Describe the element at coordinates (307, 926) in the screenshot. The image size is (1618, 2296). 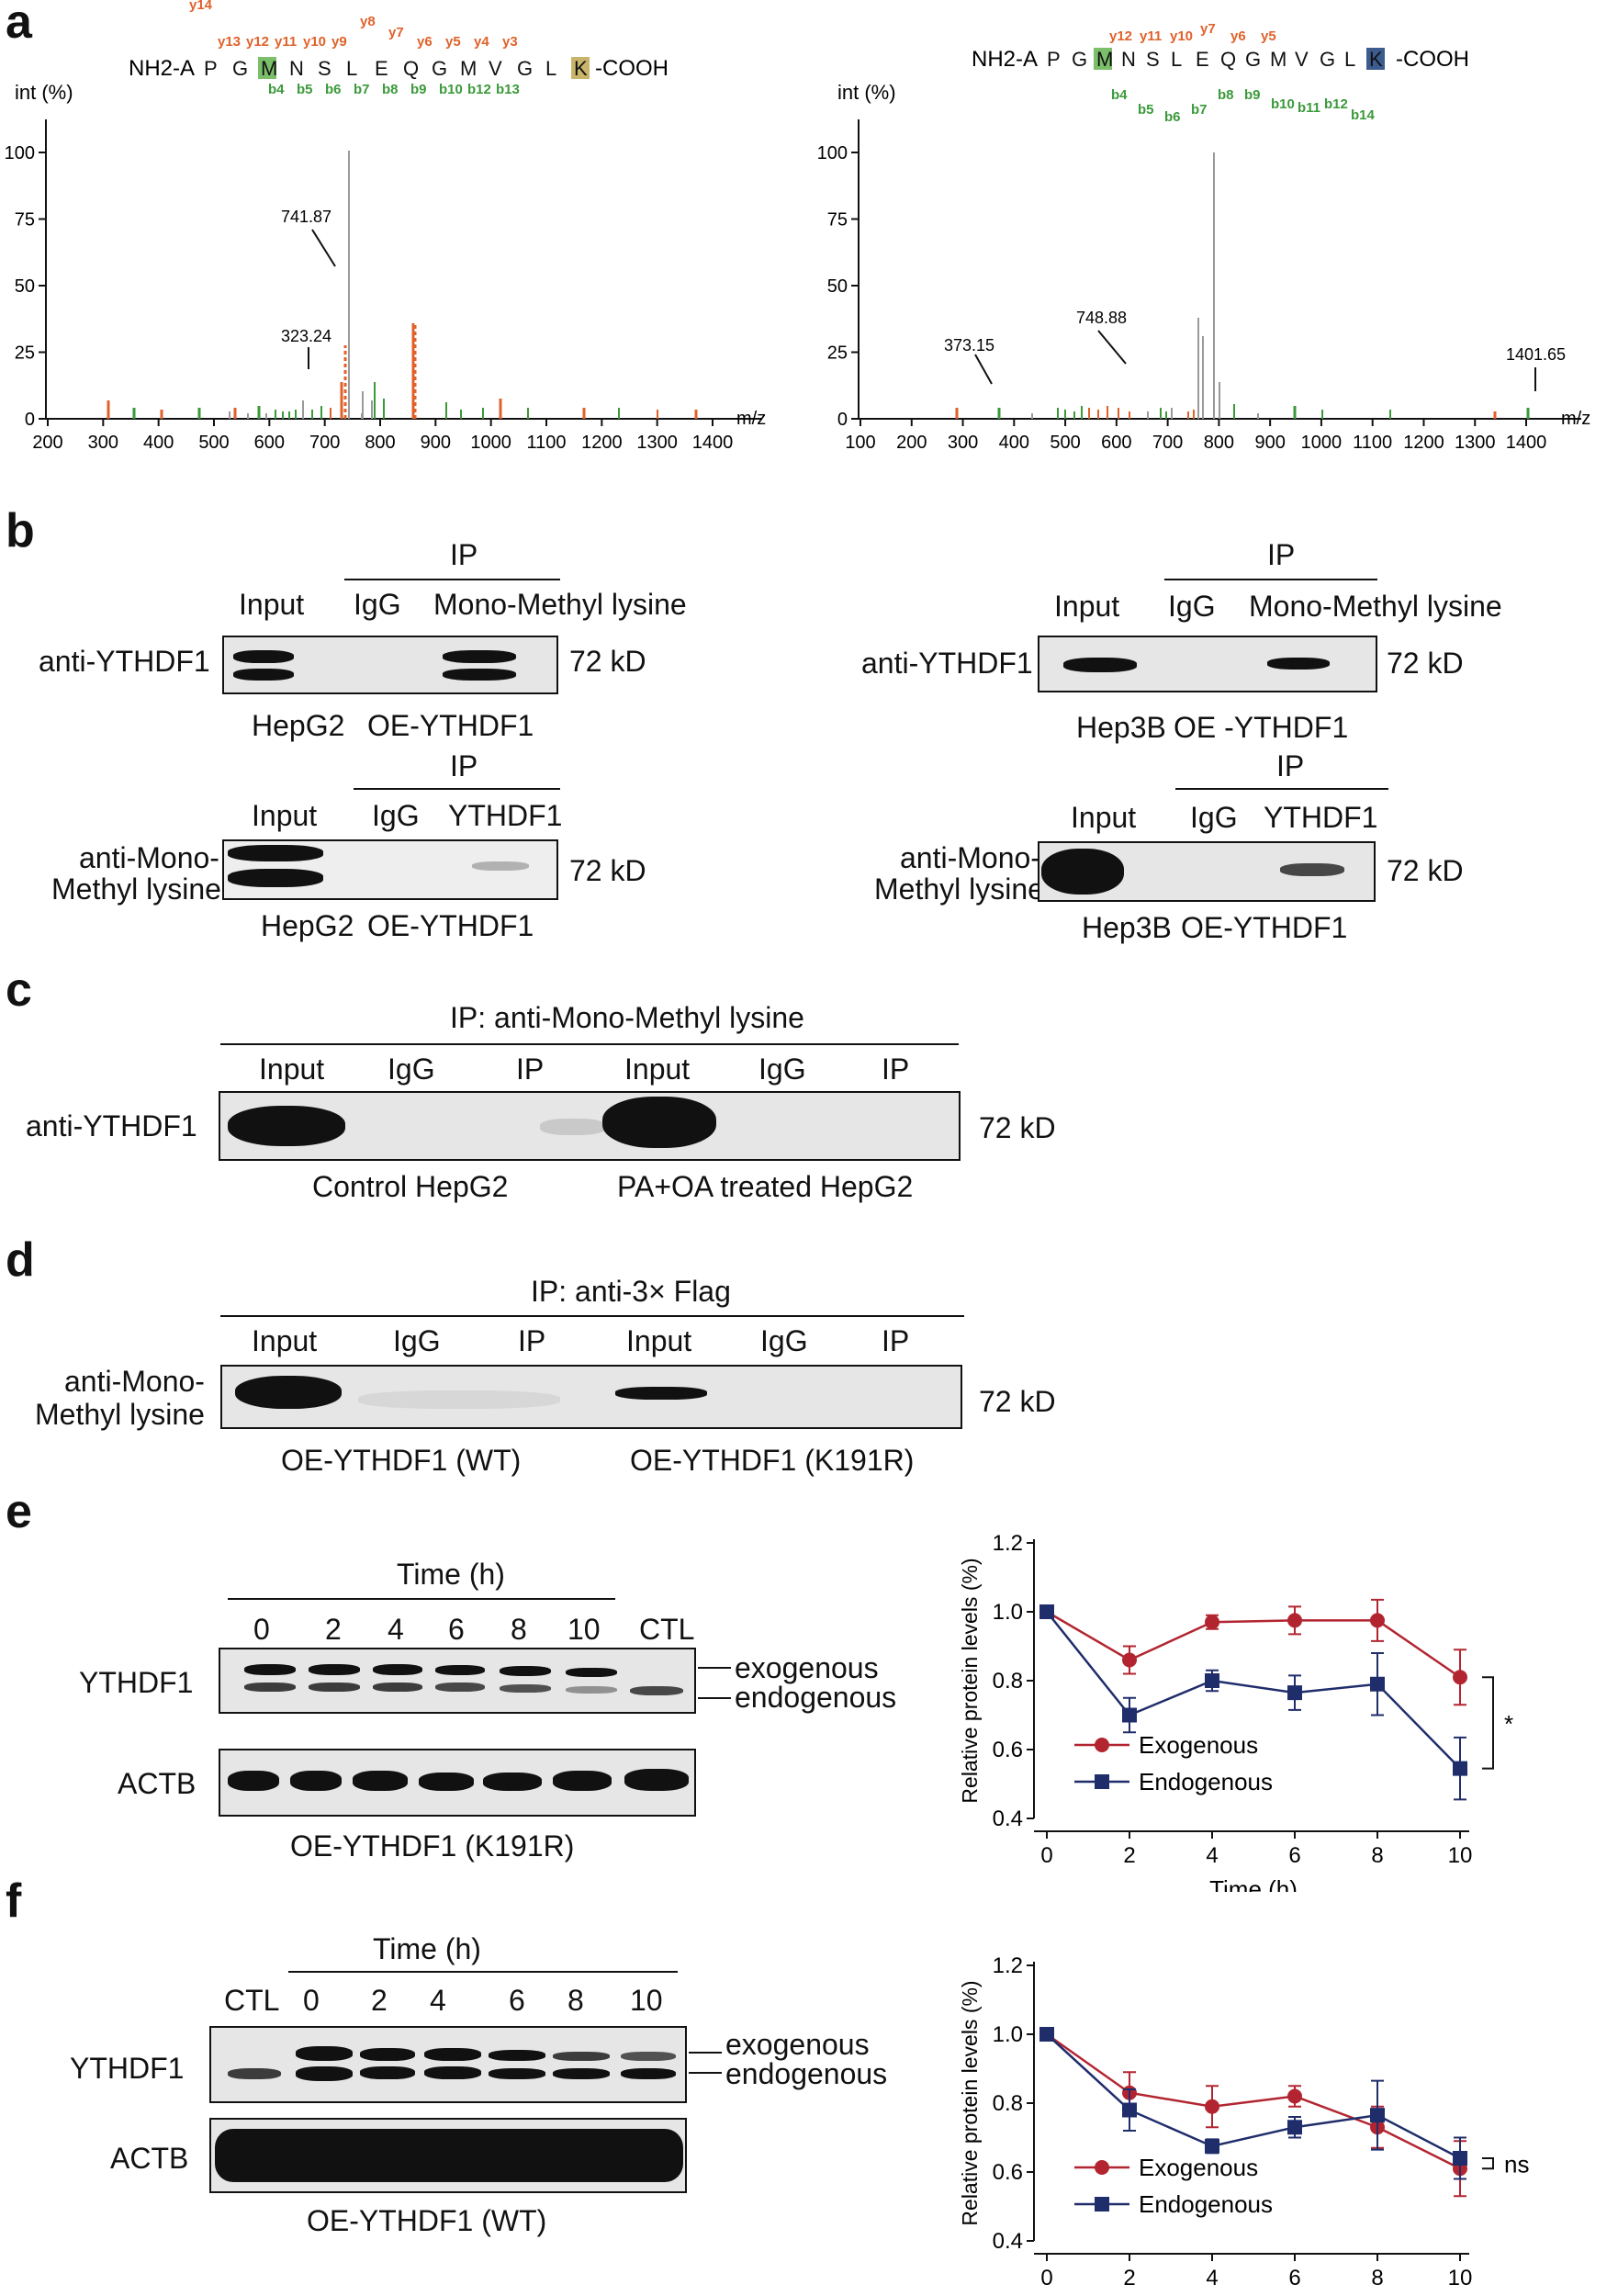
I see `b-bl-cell: HepG2` at that location.